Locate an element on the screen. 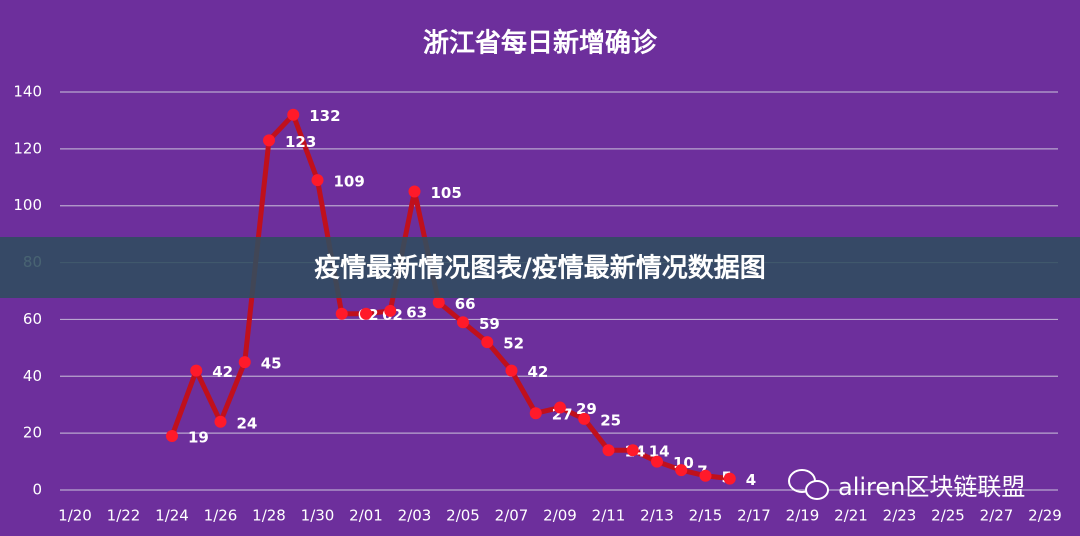 The image size is (1080, 536). watermark: aliren区块链联盟 is located at coordinates (931, 487).